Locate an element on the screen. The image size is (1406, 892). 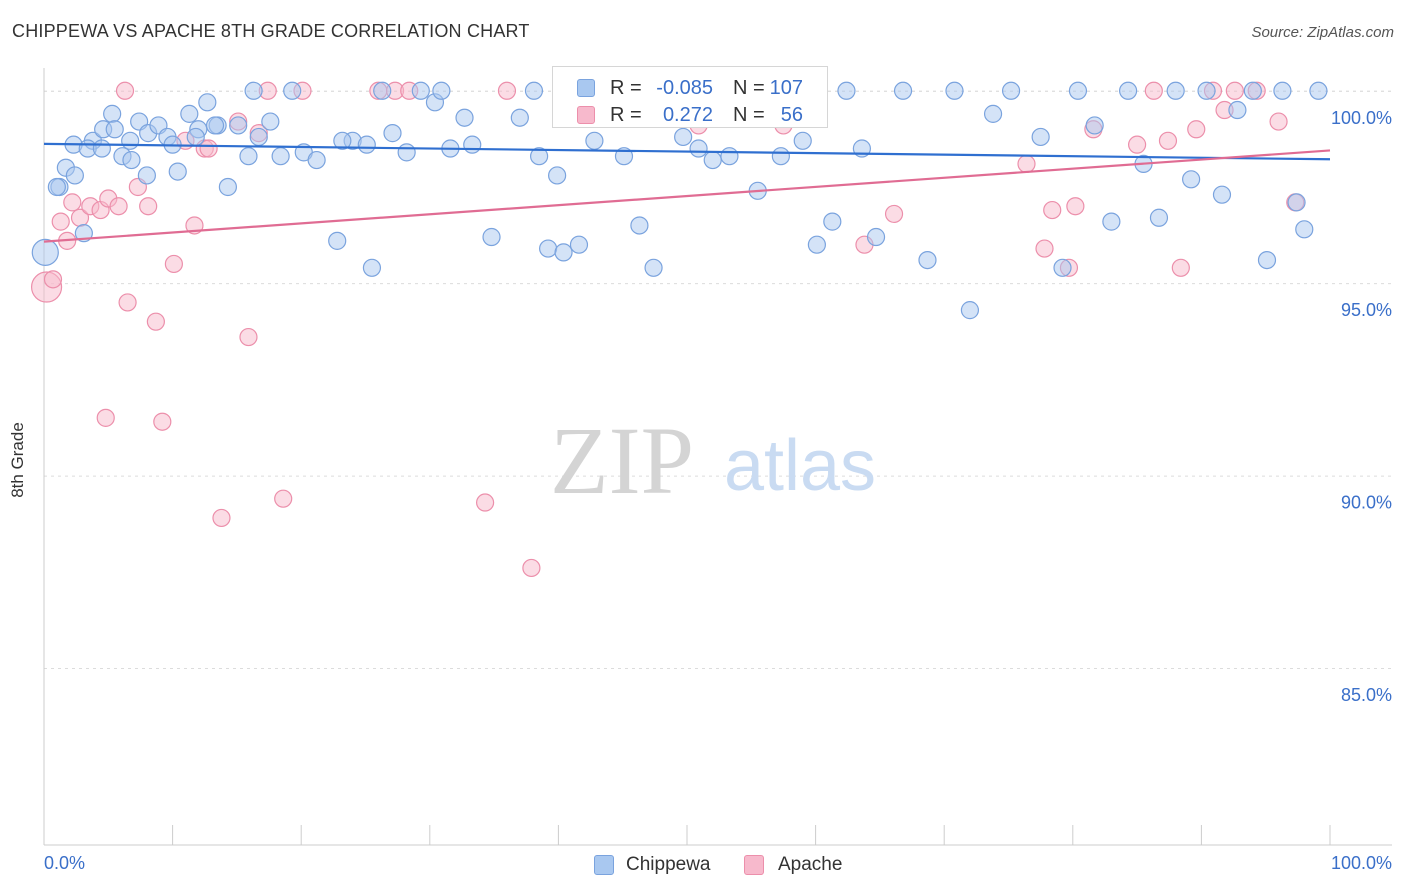
legend-label-chippewa: Chippewa is located at coordinates (668, 864).